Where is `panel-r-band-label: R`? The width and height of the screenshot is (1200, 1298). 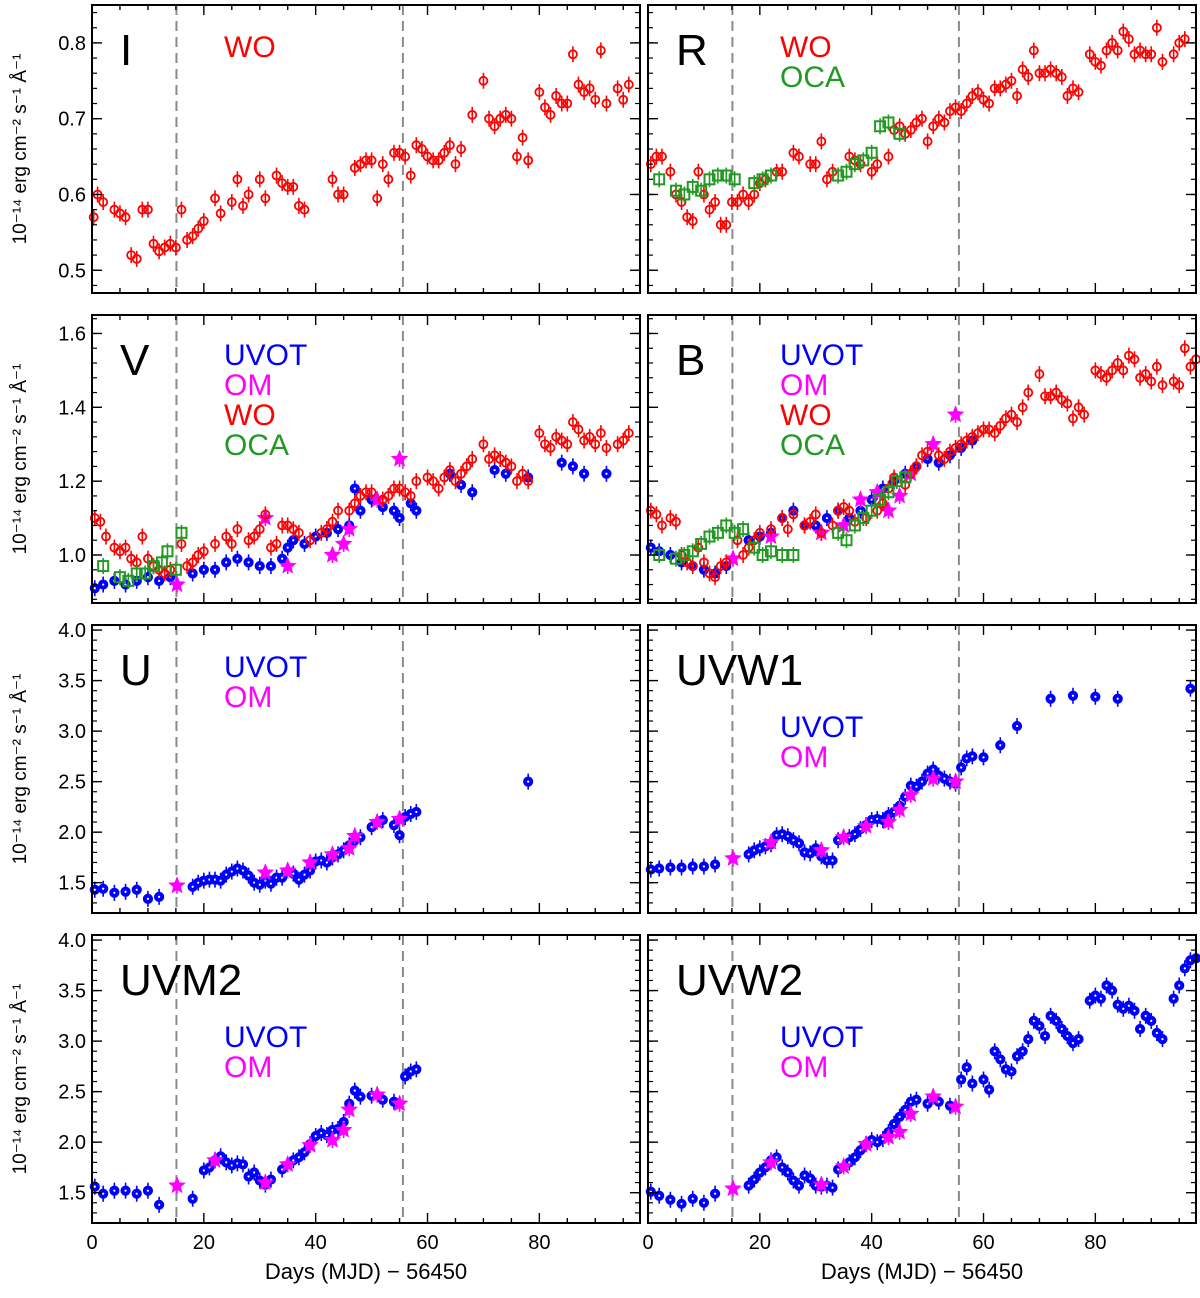
panel-r-band-label: R is located at coordinates (692, 50).